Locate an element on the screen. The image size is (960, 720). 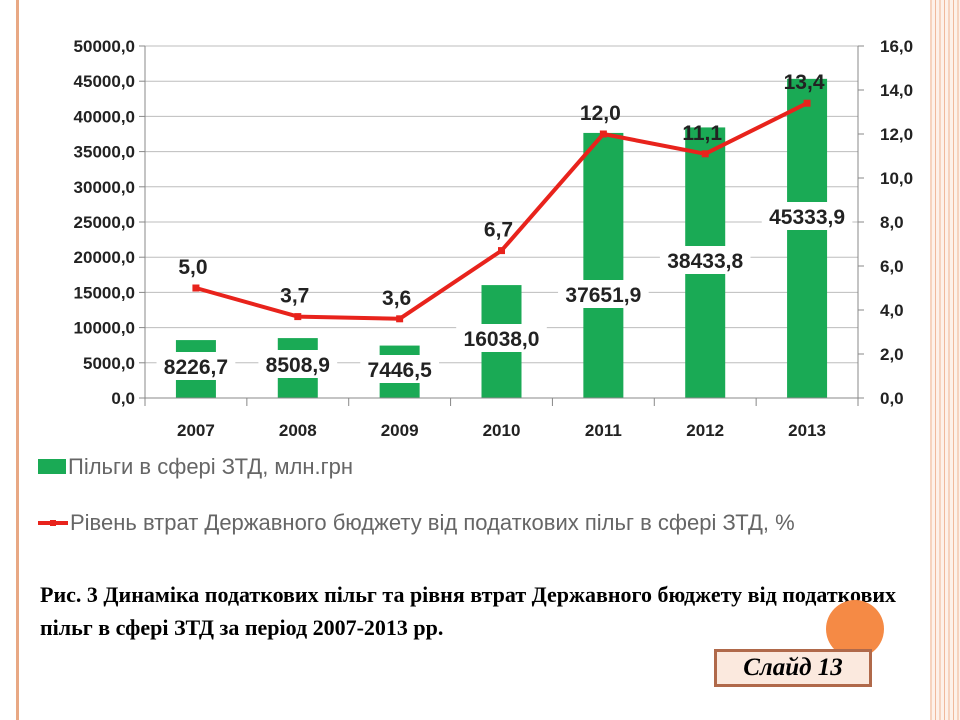
left-axis-tick-label: 10000,0 is located at coordinates (104, 328).